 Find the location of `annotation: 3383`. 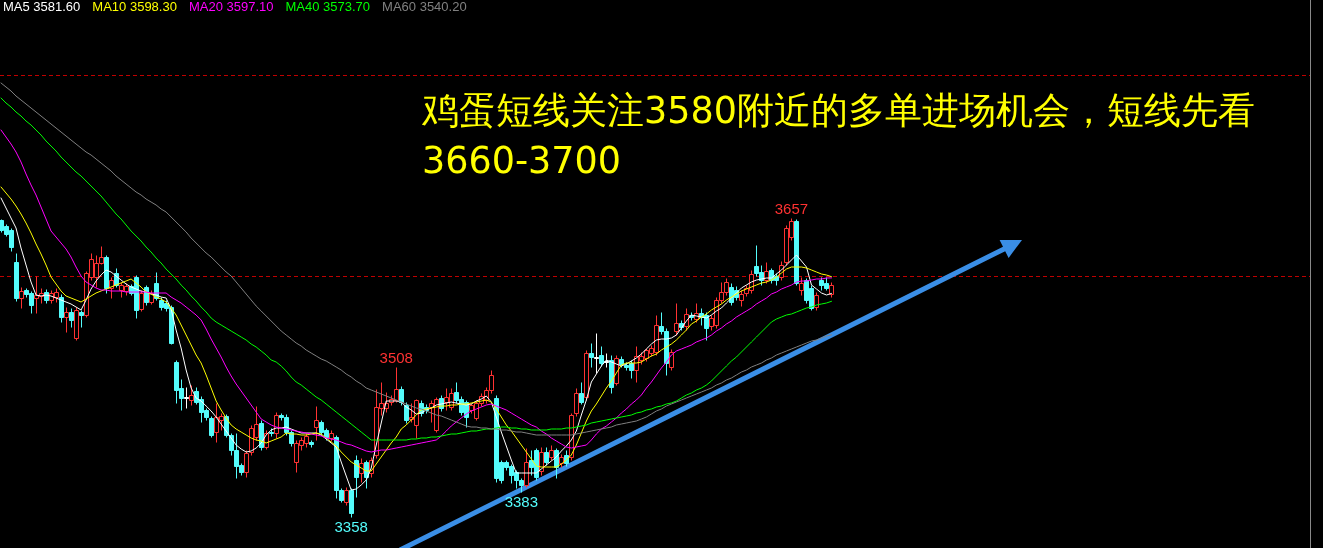

annotation: 3383 is located at coordinates (521, 501).